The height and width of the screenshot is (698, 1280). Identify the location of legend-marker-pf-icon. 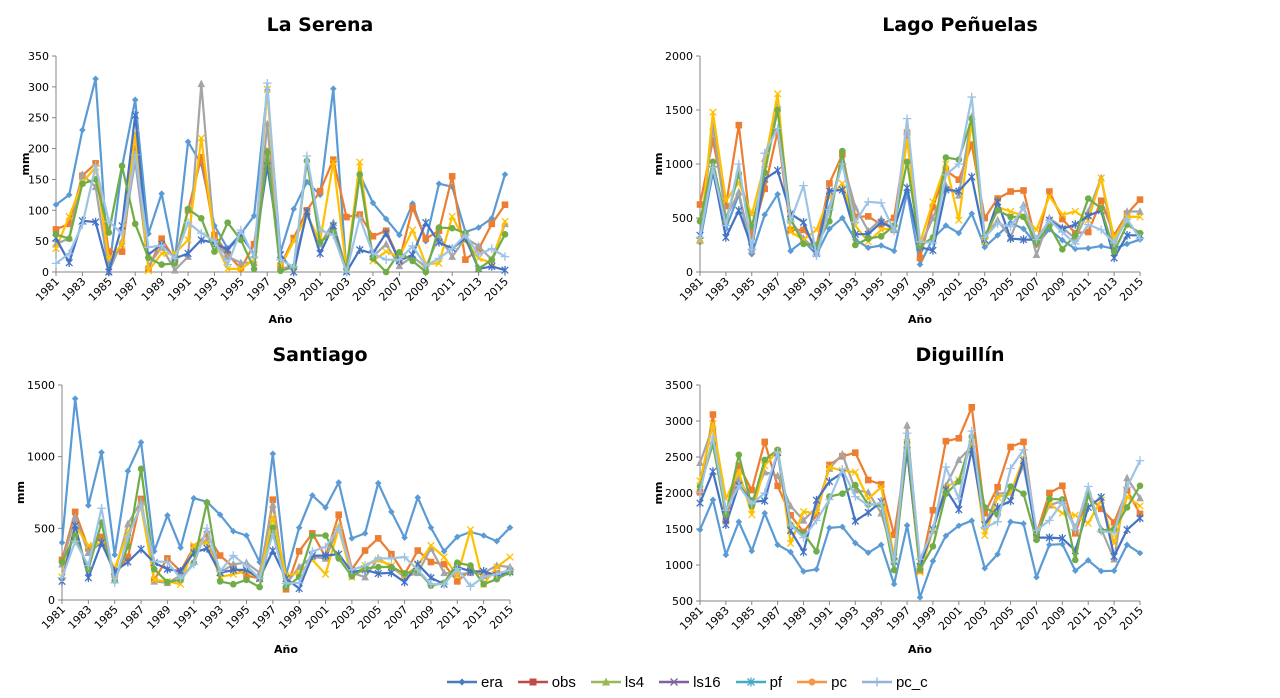
(750, 682).